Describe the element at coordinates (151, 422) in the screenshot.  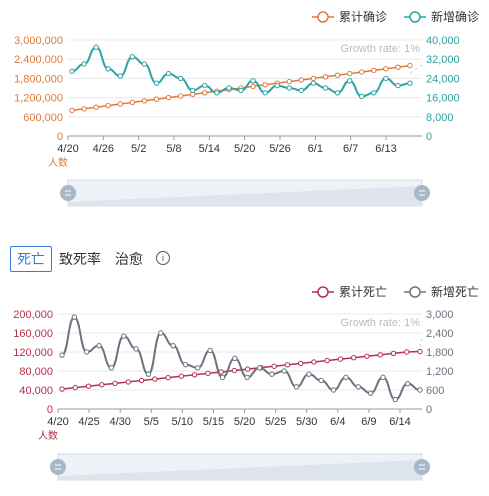
I see `x-tick-label: 5/5` at that location.